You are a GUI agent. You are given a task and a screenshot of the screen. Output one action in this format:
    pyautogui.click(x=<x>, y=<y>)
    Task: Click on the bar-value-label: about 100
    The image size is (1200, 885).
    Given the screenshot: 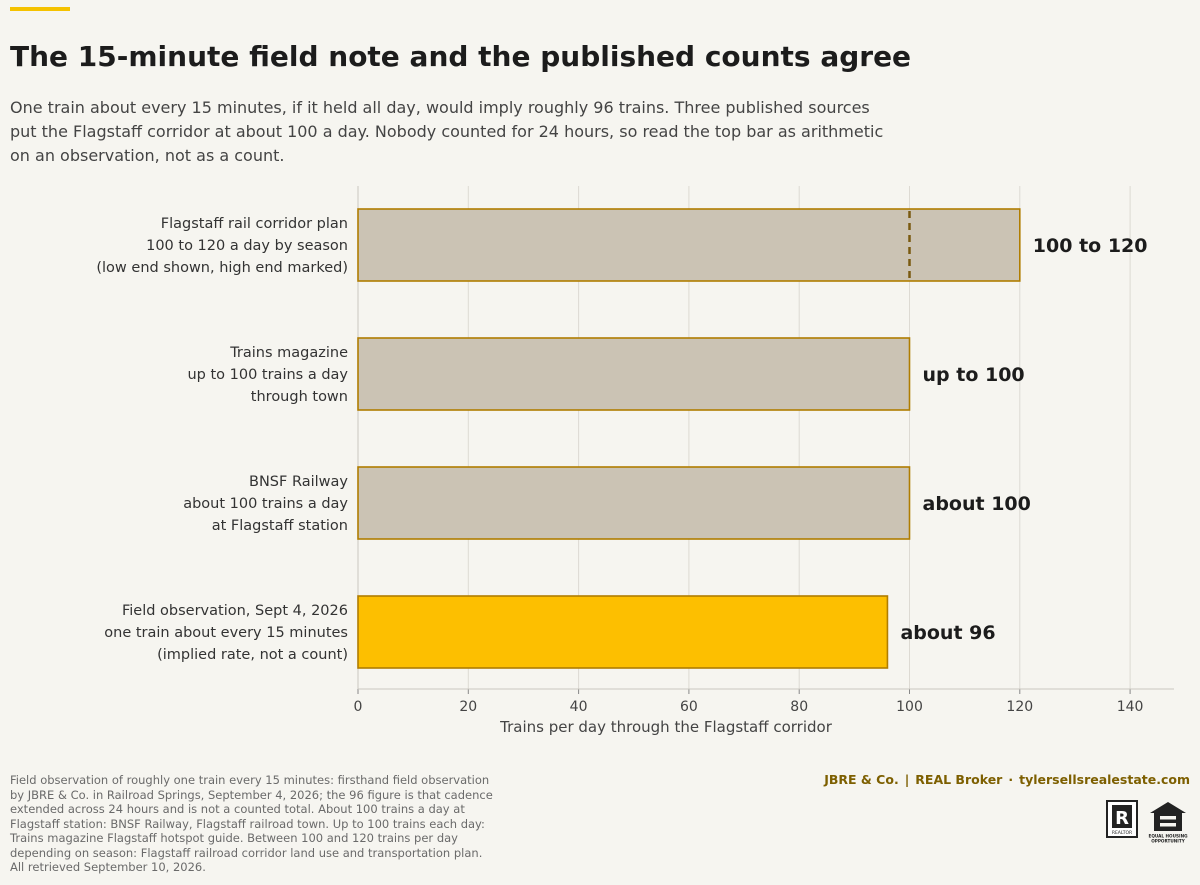 What is the action you would take?
    pyautogui.click(x=977, y=504)
    